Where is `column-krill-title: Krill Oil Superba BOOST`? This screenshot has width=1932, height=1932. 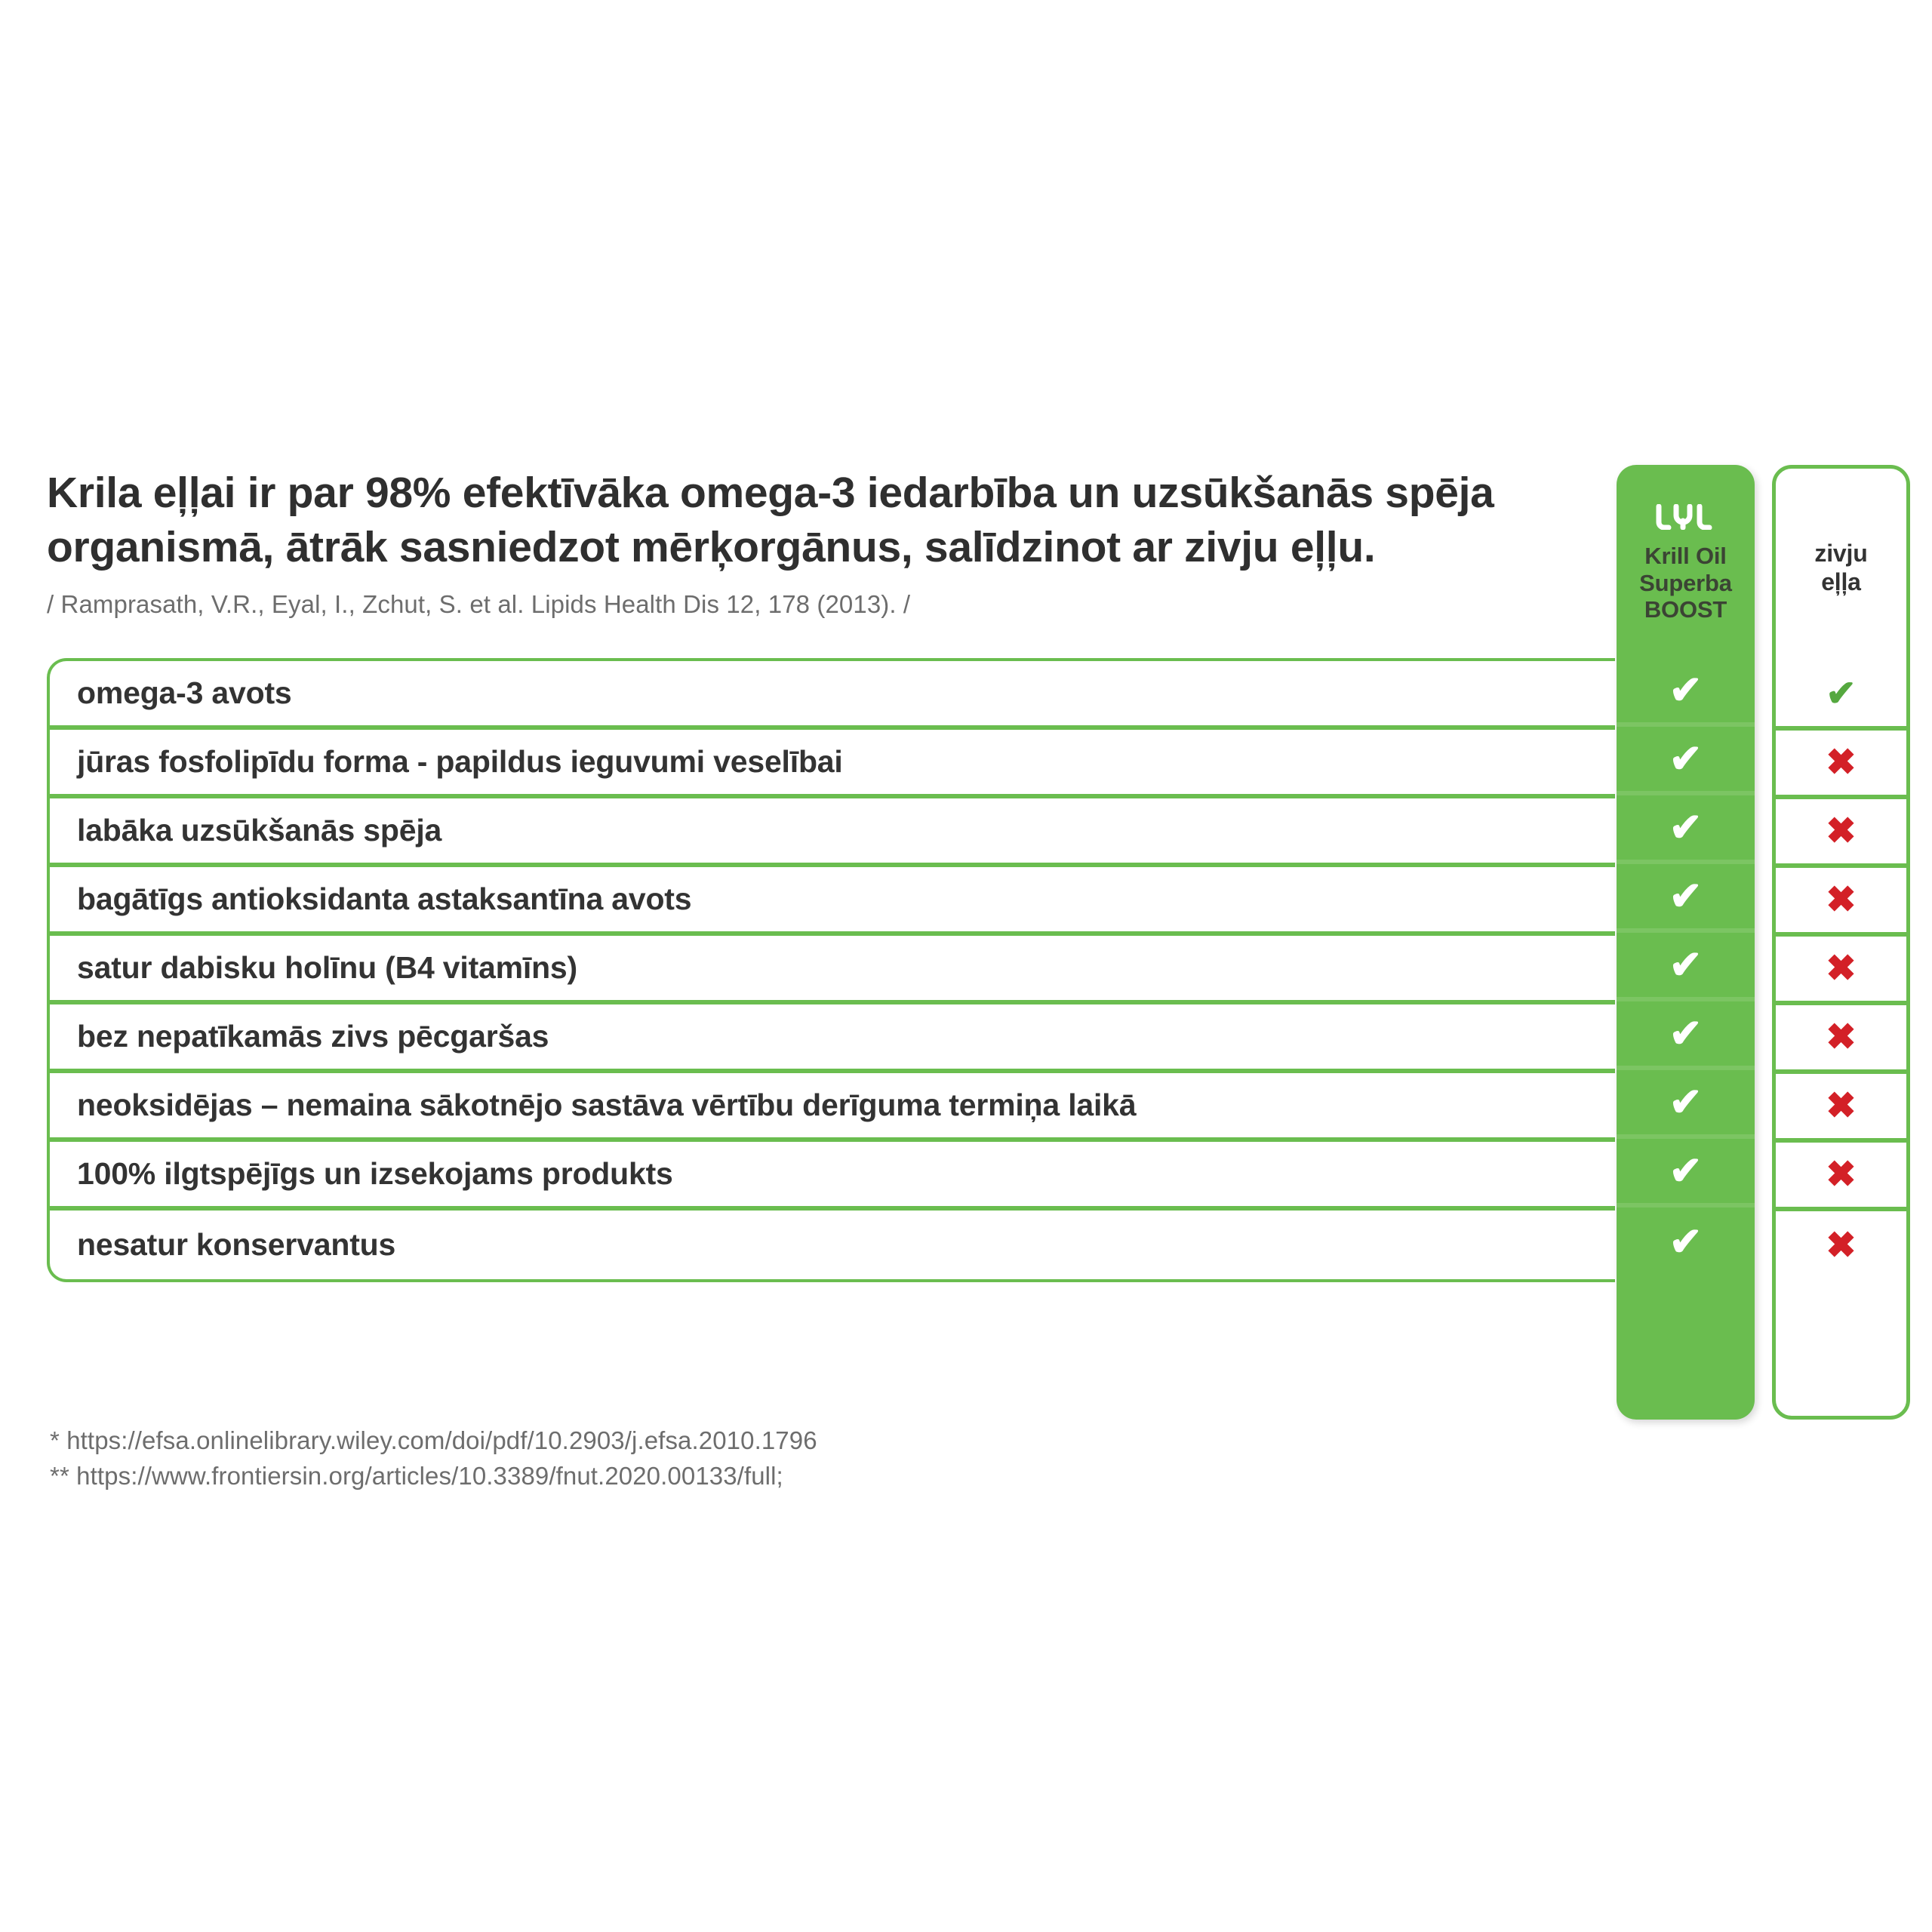
column-krill-title: Krill Oil Superba BOOST is located at coordinates (1685, 583).